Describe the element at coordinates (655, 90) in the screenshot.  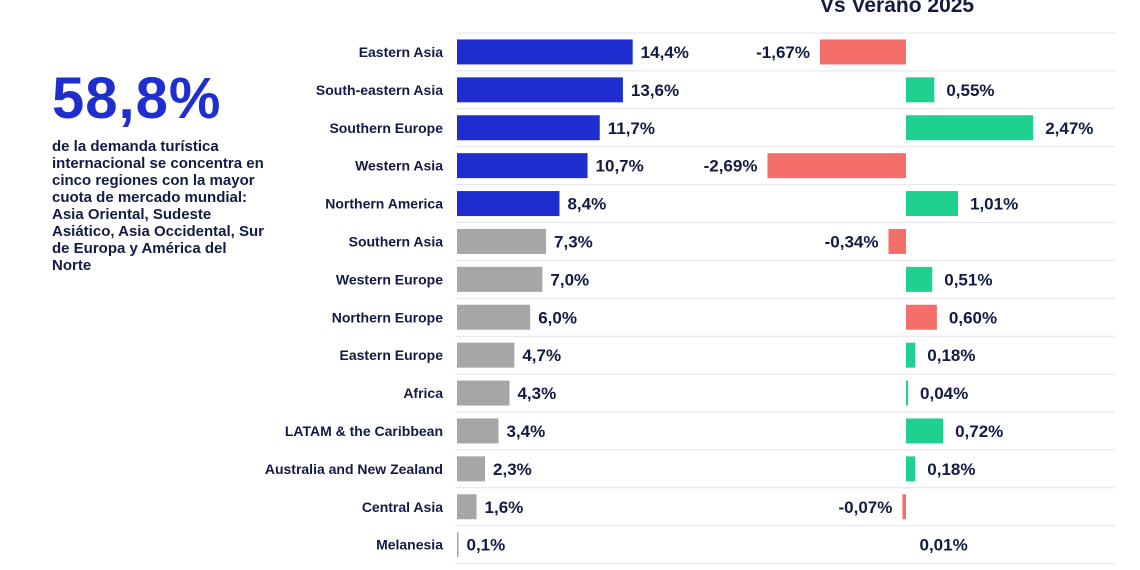
I see `share-value-label: 13,6%` at that location.